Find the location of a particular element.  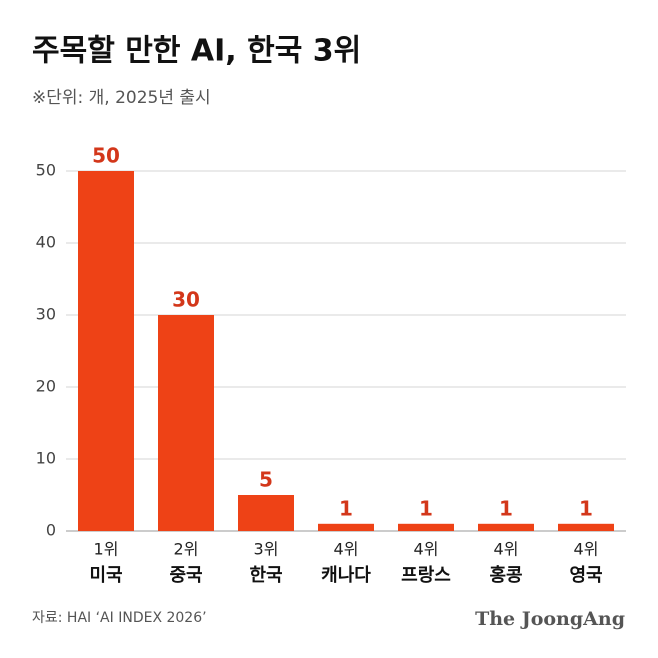

value-label: 50 is located at coordinates (106, 156).